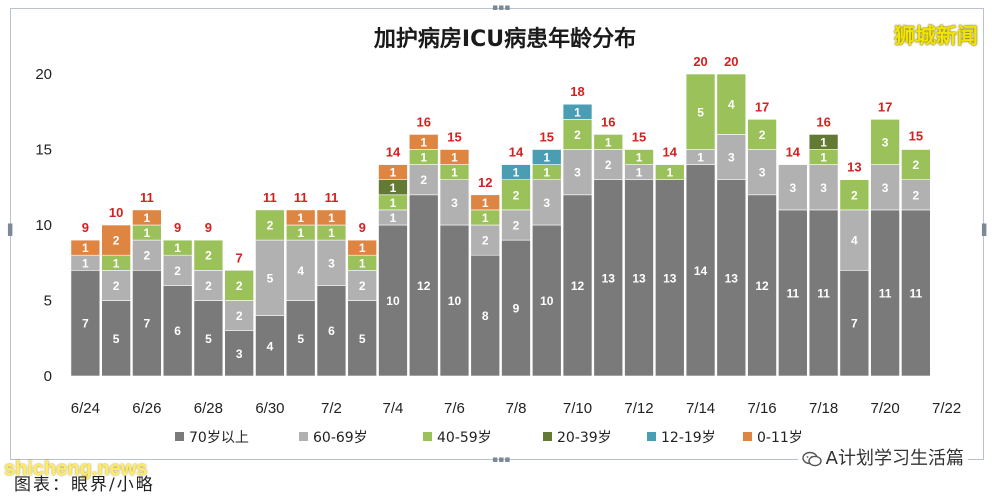 Image resolution: width=992 pixels, height=498 pixels. I want to click on brand-logo: 狮城新闻, so click(936, 36).